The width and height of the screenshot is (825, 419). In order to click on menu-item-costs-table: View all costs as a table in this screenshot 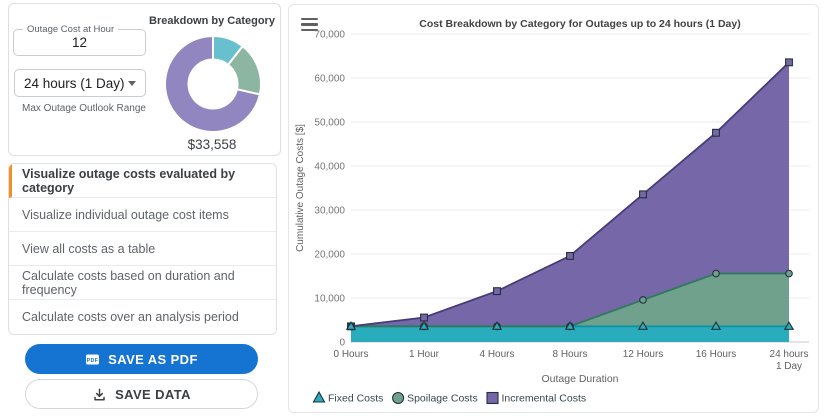, I will do `click(142, 249)`.